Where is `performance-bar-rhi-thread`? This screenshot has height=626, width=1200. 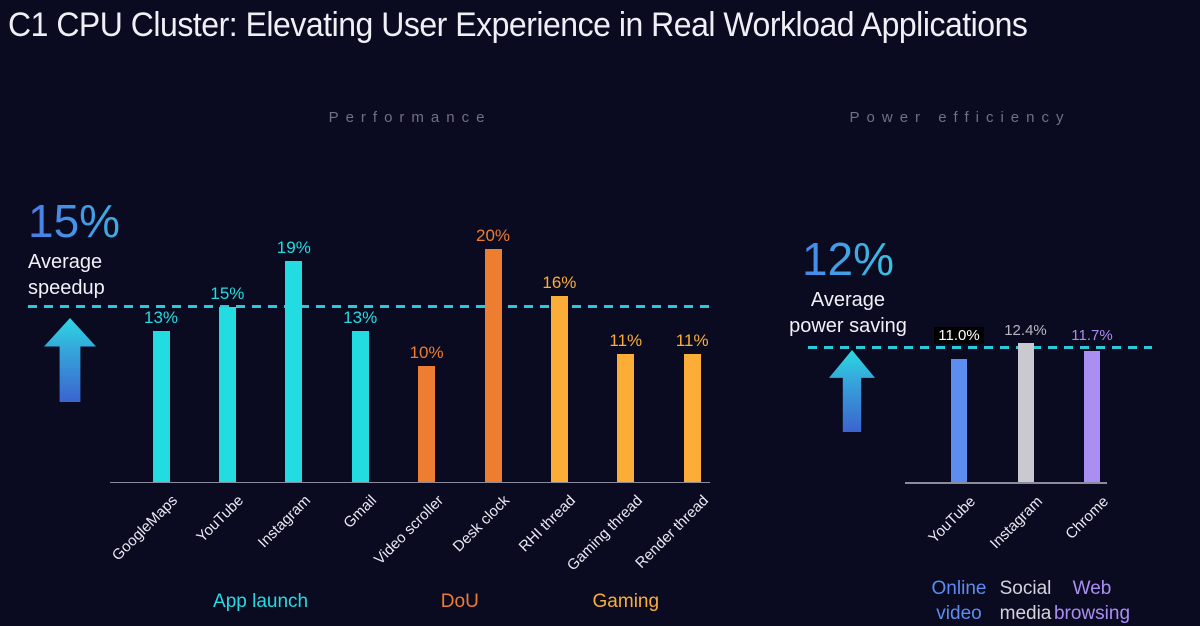
performance-bar-rhi-thread is located at coordinates (559, 388).